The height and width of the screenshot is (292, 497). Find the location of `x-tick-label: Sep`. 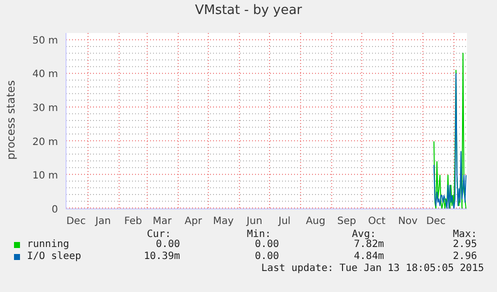

x-tick-label: Sep is located at coordinates (346, 222).